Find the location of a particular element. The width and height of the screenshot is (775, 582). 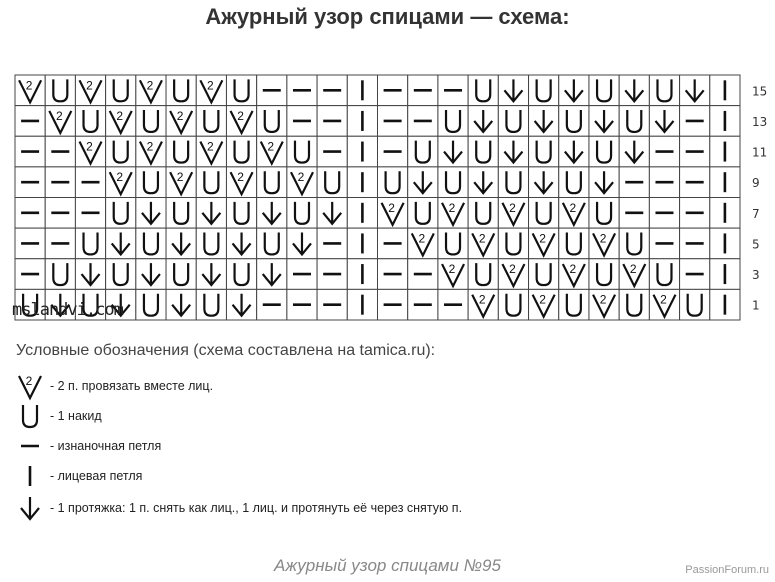

row-number: 9 is located at coordinates (756, 183).